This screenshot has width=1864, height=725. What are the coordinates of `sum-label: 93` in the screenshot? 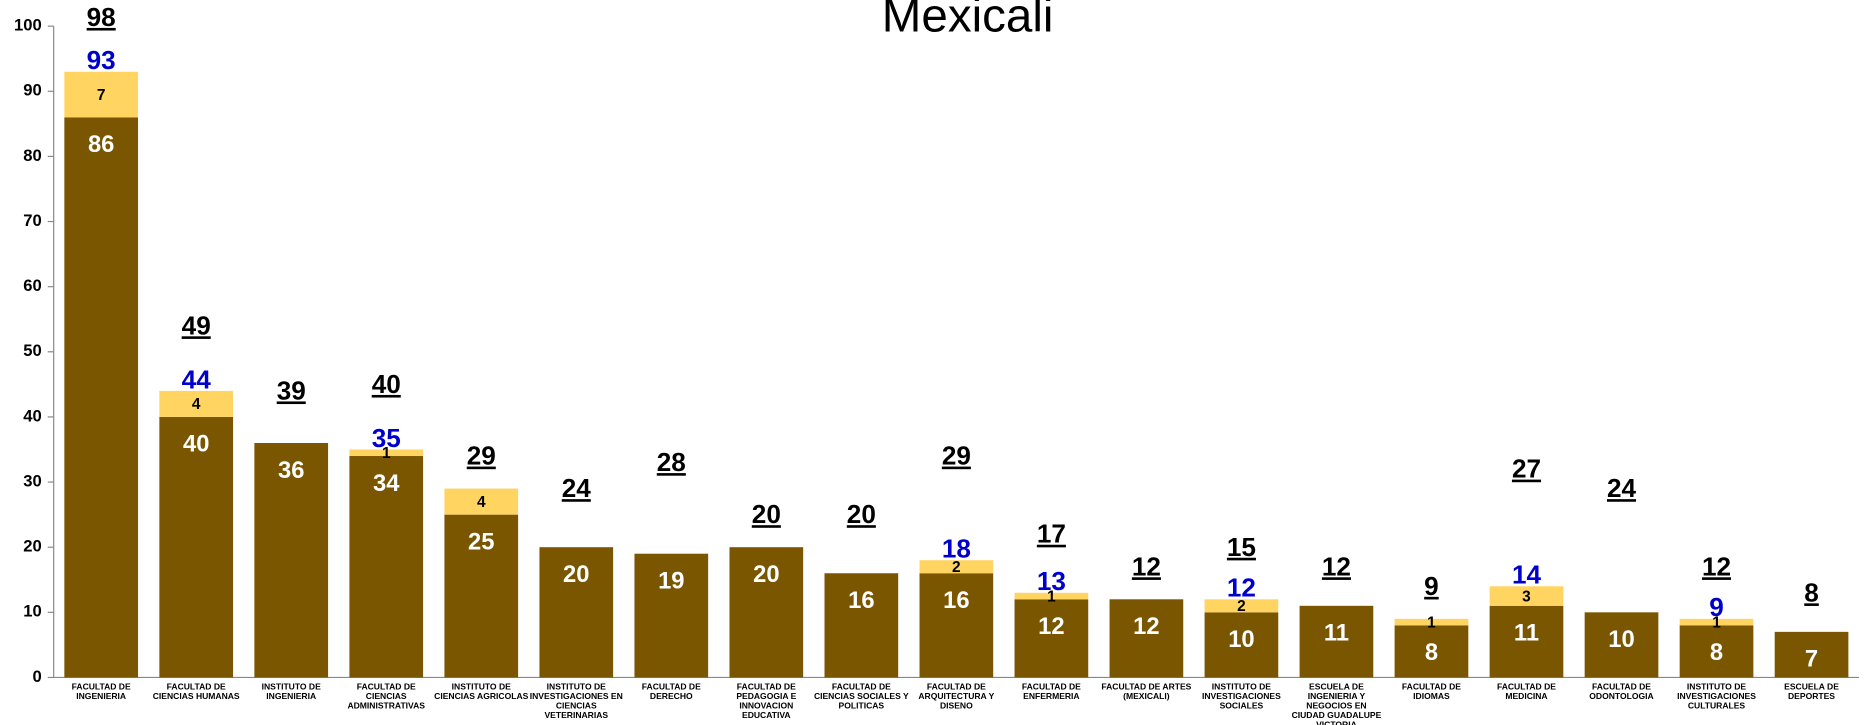 It's located at (101, 60).